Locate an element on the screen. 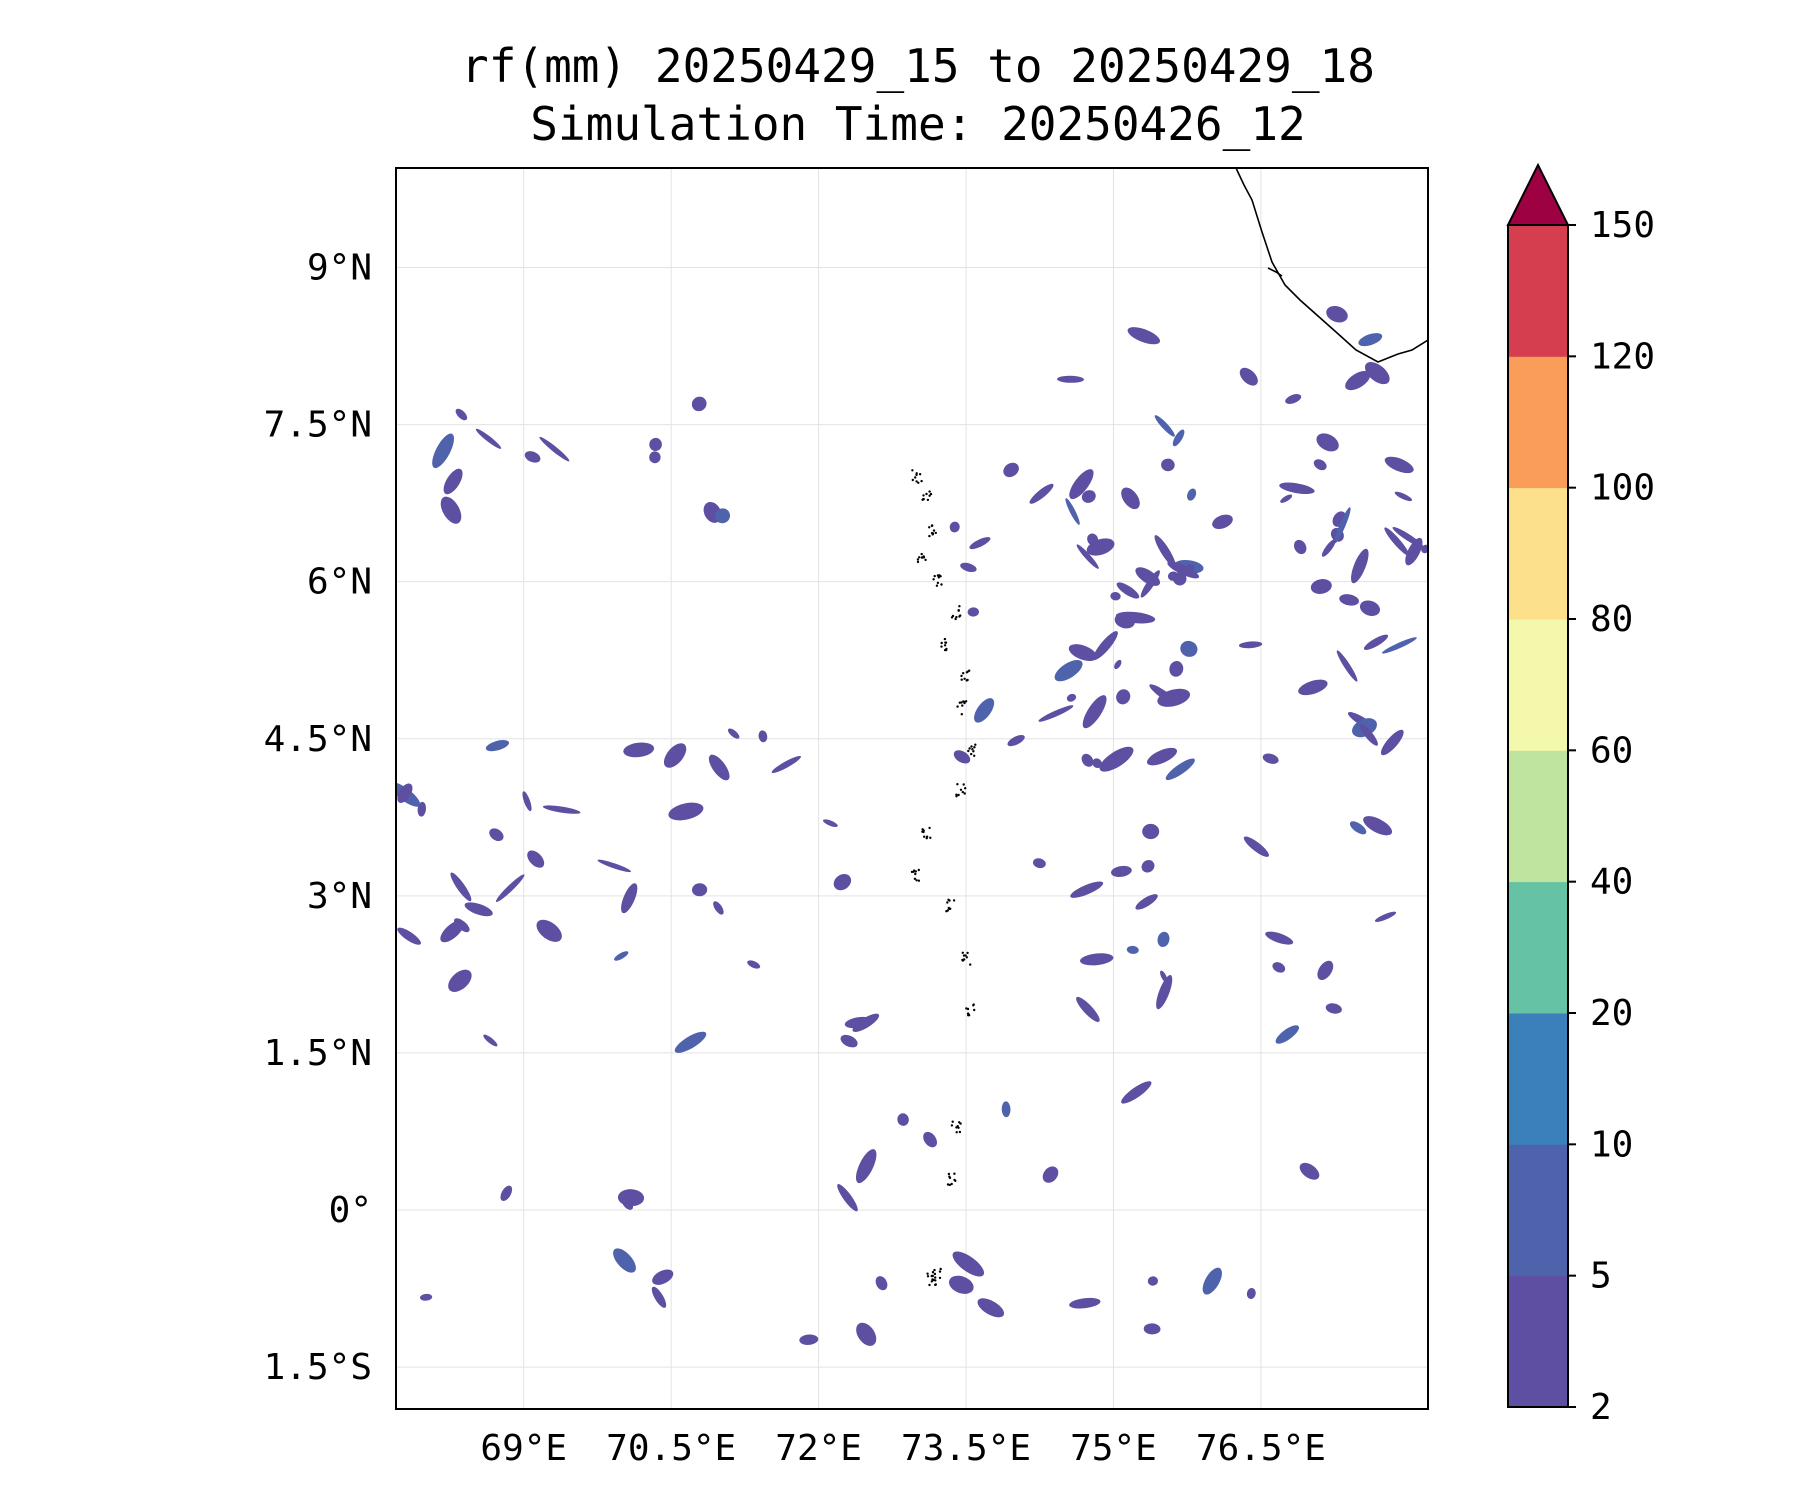 The image size is (1800, 1500). lon-tick-label: 69°E is located at coordinates (523, 1448).